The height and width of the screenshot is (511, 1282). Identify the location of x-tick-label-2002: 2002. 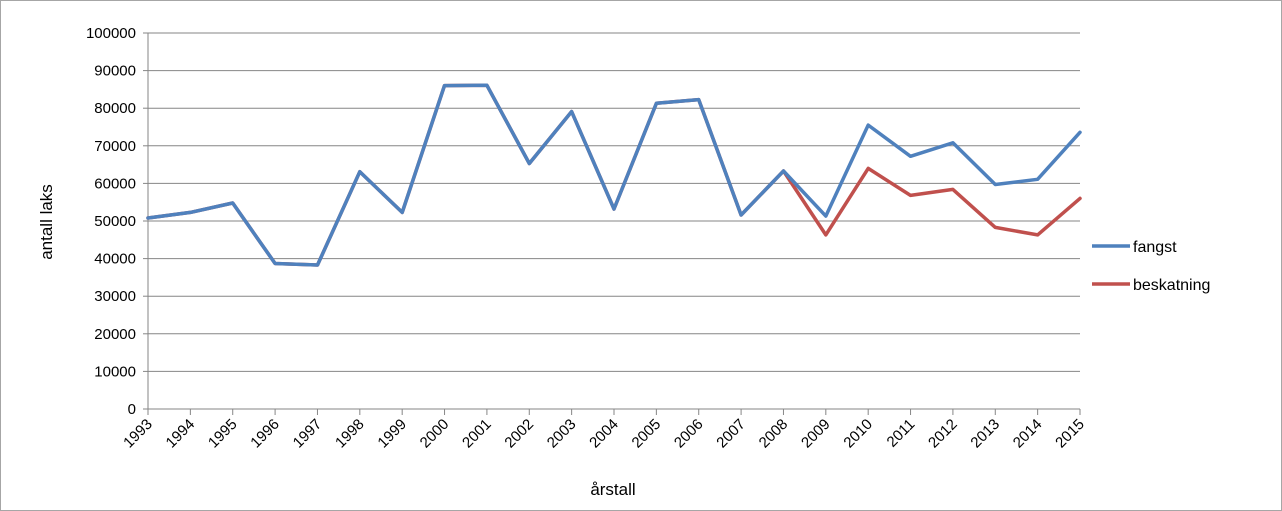
(519, 434).